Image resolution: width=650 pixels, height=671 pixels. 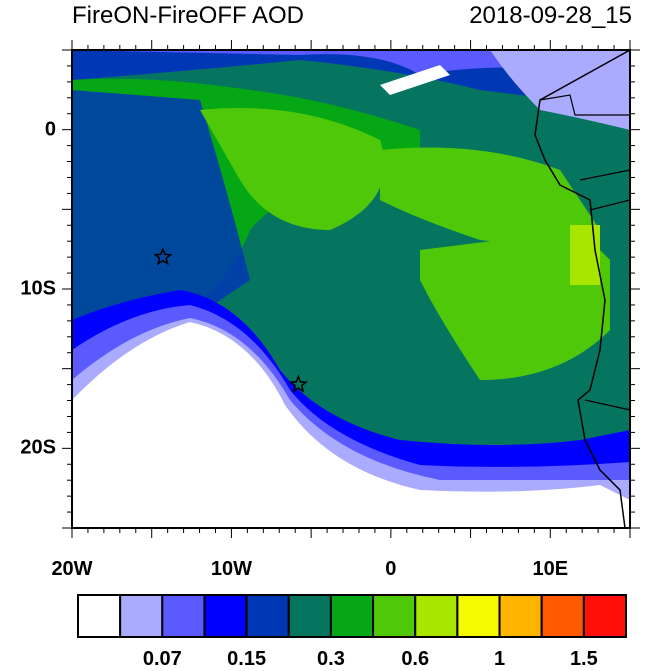 I want to click on colorbar-label: 0.07, so click(x=162, y=659).